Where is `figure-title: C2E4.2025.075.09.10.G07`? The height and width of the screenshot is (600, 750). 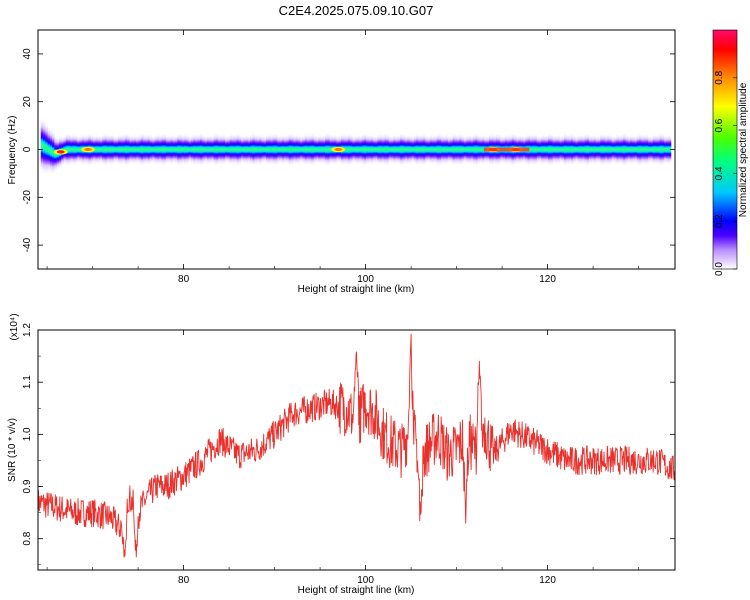 figure-title: C2E4.2025.075.09.10.G07 is located at coordinates (356, 10).